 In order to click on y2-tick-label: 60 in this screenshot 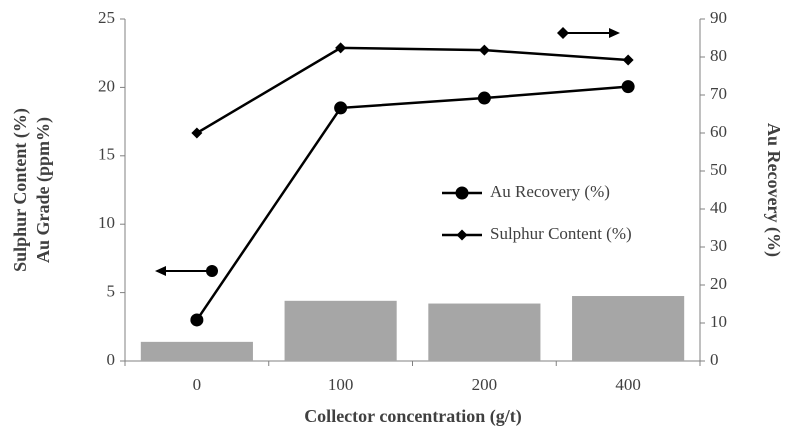, I will do `click(718, 131)`.